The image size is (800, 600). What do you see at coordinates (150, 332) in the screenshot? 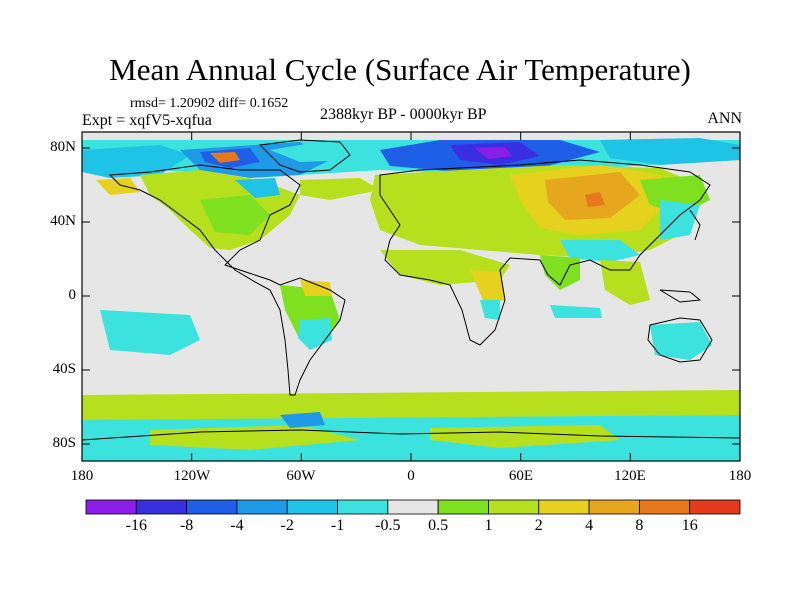
I see `south-pacific-cool` at bounding box center [150, 332].